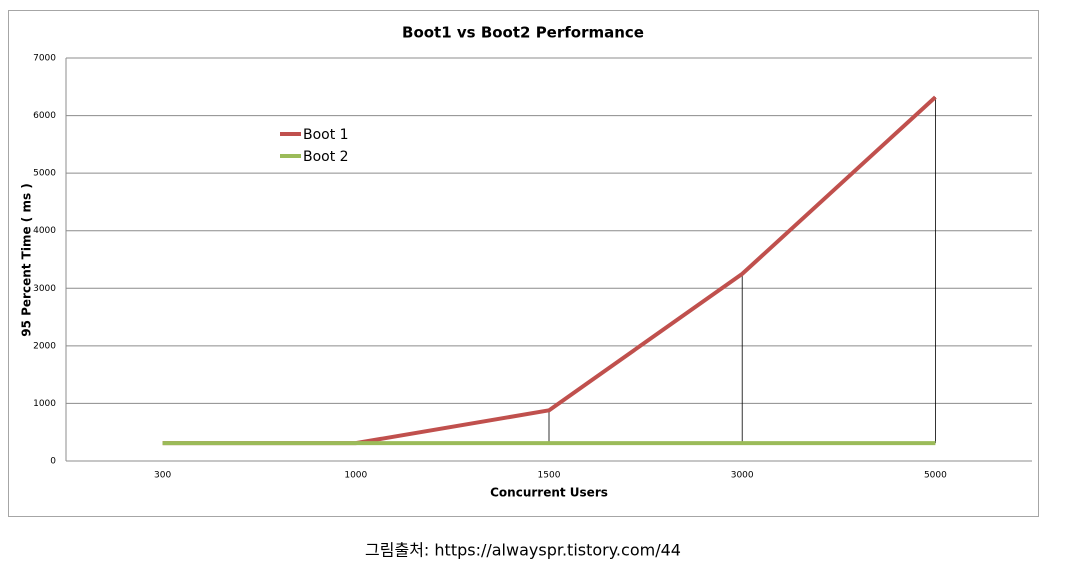 The image size is (1066, 575). I want to click on y-tick-label: 0, so click(53, 462).